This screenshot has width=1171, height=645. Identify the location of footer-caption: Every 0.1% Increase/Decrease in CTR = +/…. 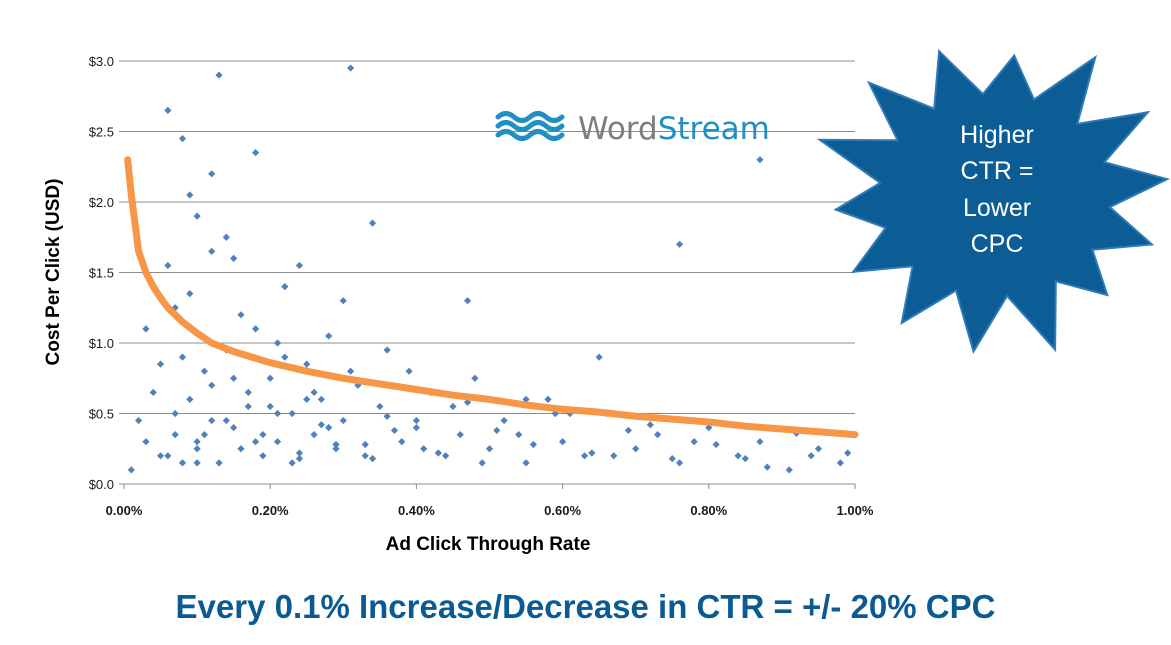
(585, 606).